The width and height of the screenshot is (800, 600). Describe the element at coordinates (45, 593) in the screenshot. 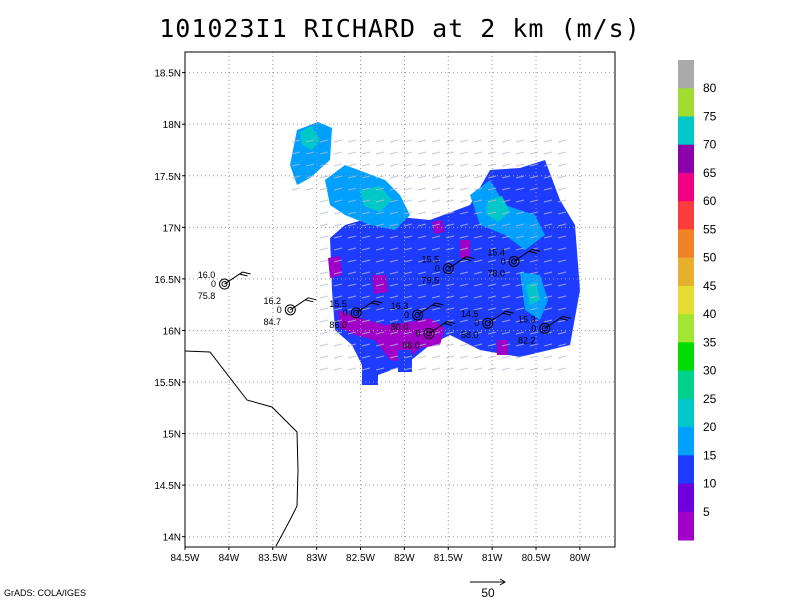

I see `credit-label: GrADS: COLA/IGES` at that location.